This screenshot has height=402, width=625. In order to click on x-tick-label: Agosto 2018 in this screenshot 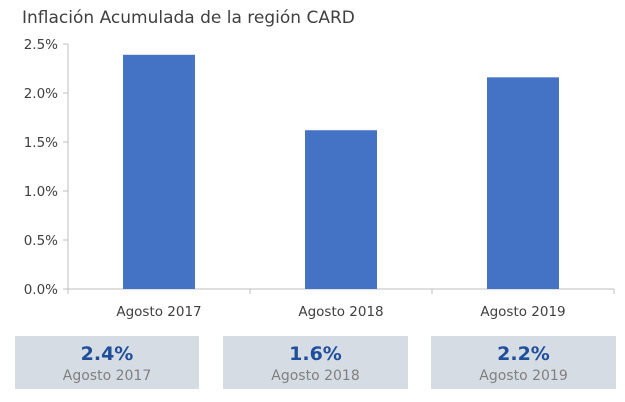, I will do `click(340, 312)`.